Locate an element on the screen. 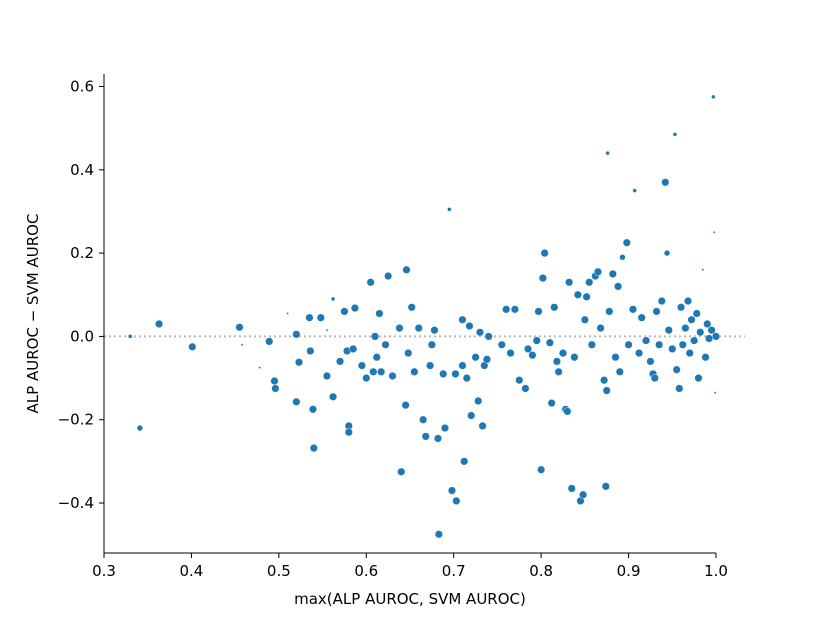 The width and height of the screenshot is (830, 623). y-tick-label: 0.2 is located at coordinates (82, 253).